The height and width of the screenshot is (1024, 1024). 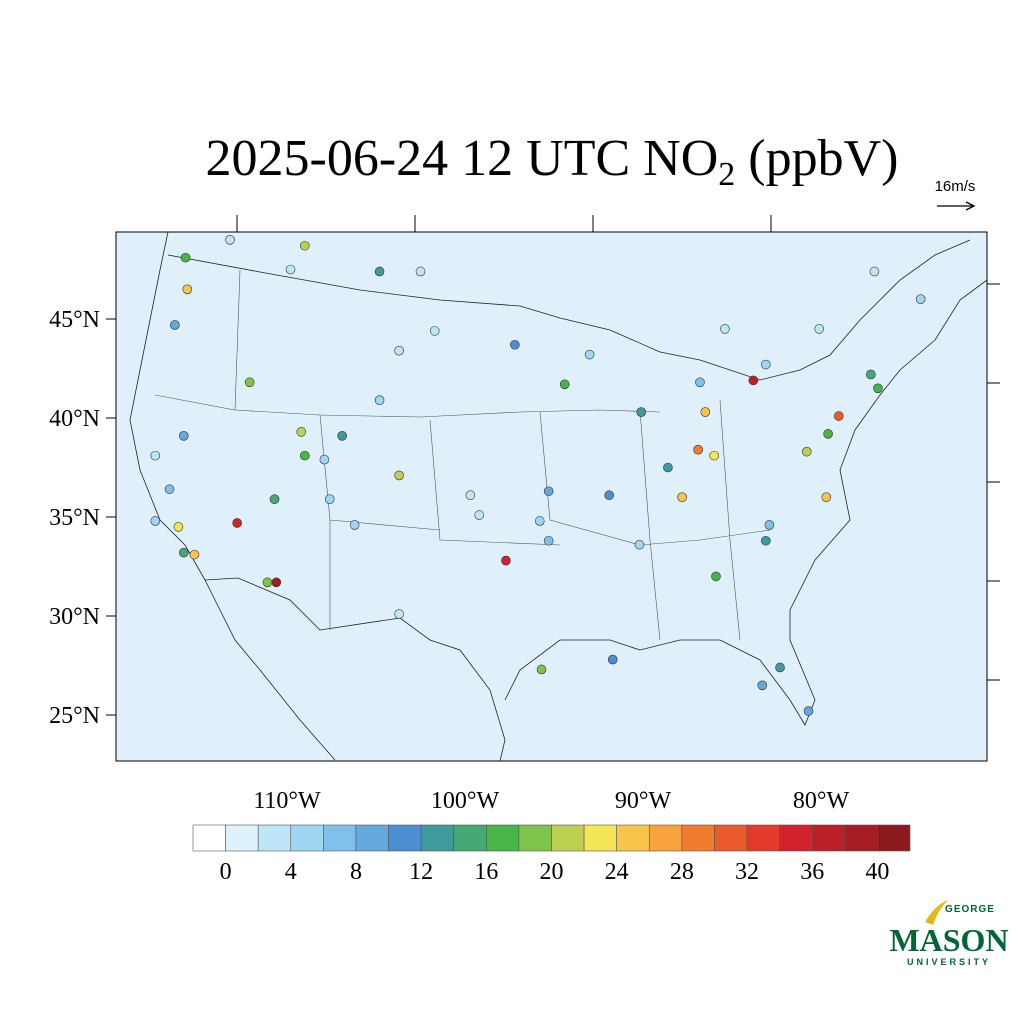 What do you see at coordinates (936, 912) in the screenshot?
I see `logo-swoosh` at bounding box center [936, 912].